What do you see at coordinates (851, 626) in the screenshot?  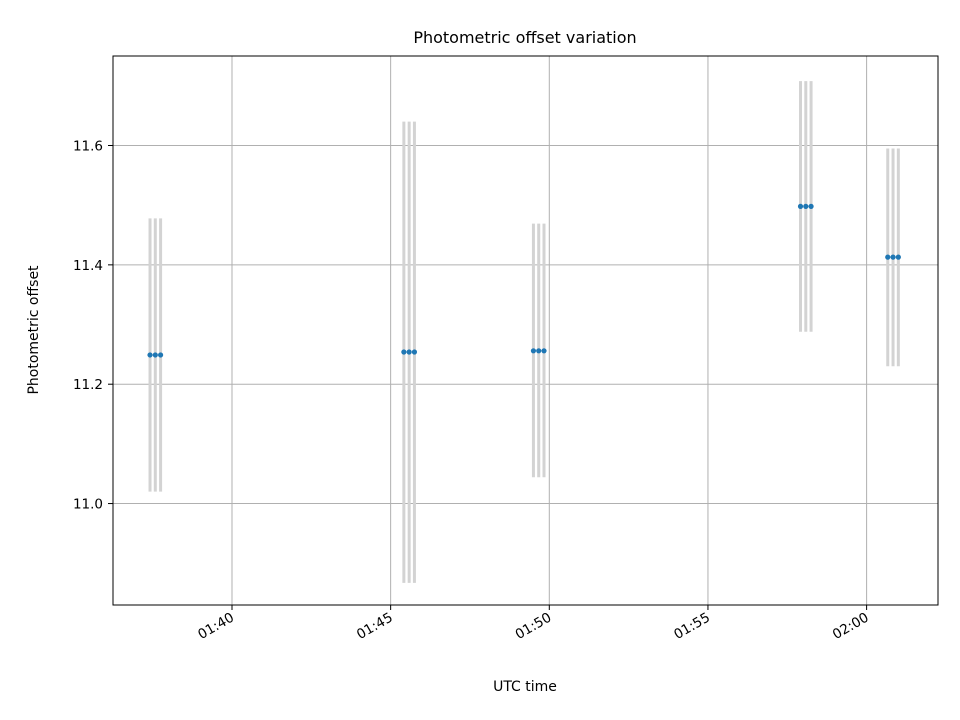 I see `x-tick-label: 02:00` at bounding box center [851, 626].